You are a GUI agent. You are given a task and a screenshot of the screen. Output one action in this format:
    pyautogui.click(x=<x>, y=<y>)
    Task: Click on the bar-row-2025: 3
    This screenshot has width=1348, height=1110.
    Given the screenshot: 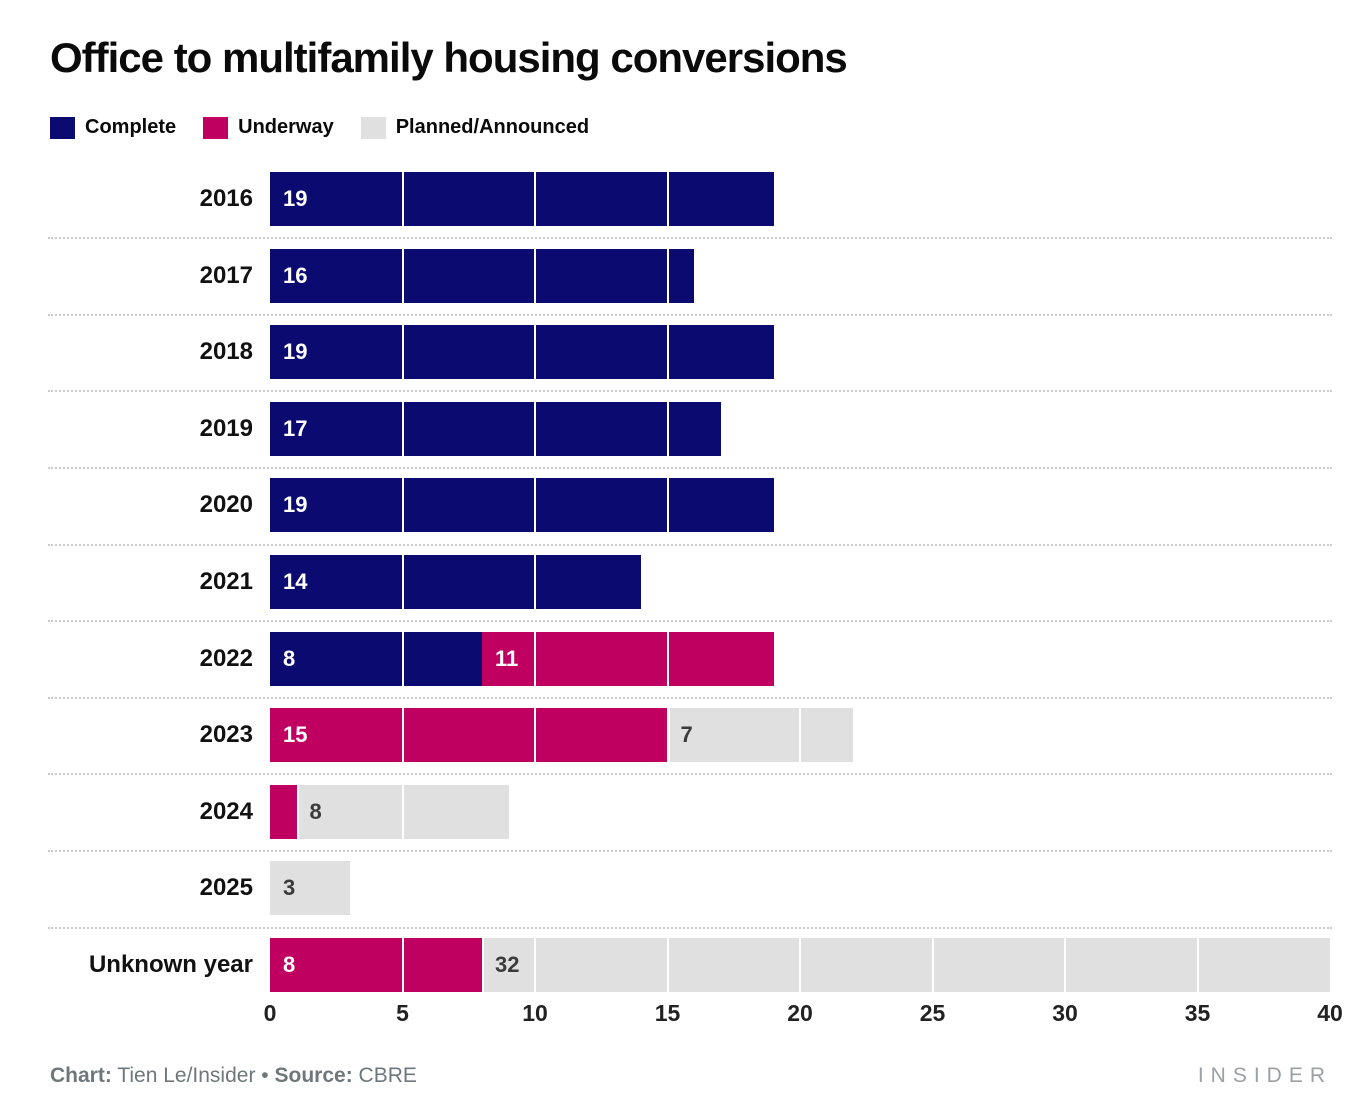 What is the action you would take?
    pyautogui.click(x=800, y=888)
    